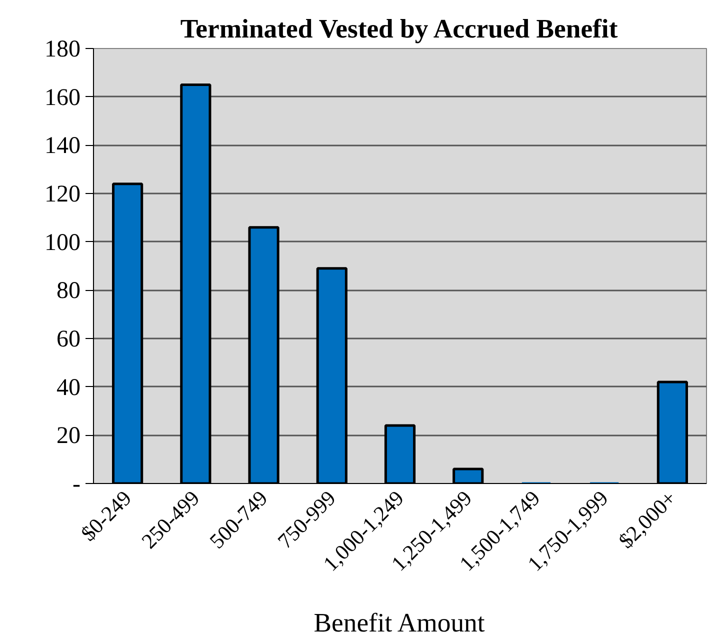 The height and width of the screenshot is (644, 712). Describe the element at coordinates (62, 146) in the screenshot. I see `y-tick-label: 140` at that location.